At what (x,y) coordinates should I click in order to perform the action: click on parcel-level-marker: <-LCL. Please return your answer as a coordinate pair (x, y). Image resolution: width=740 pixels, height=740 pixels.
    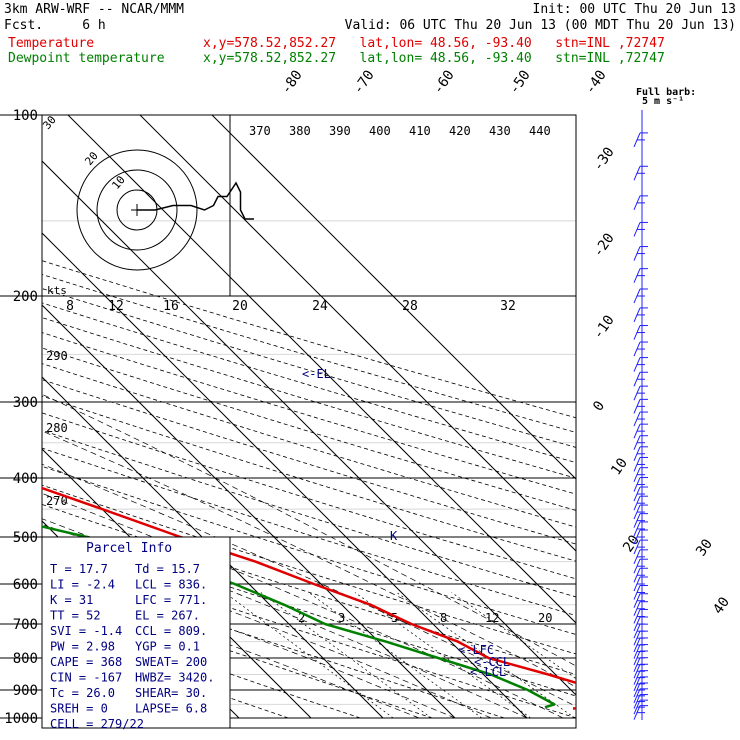
    Looking at the image, I should click on (488, 672).